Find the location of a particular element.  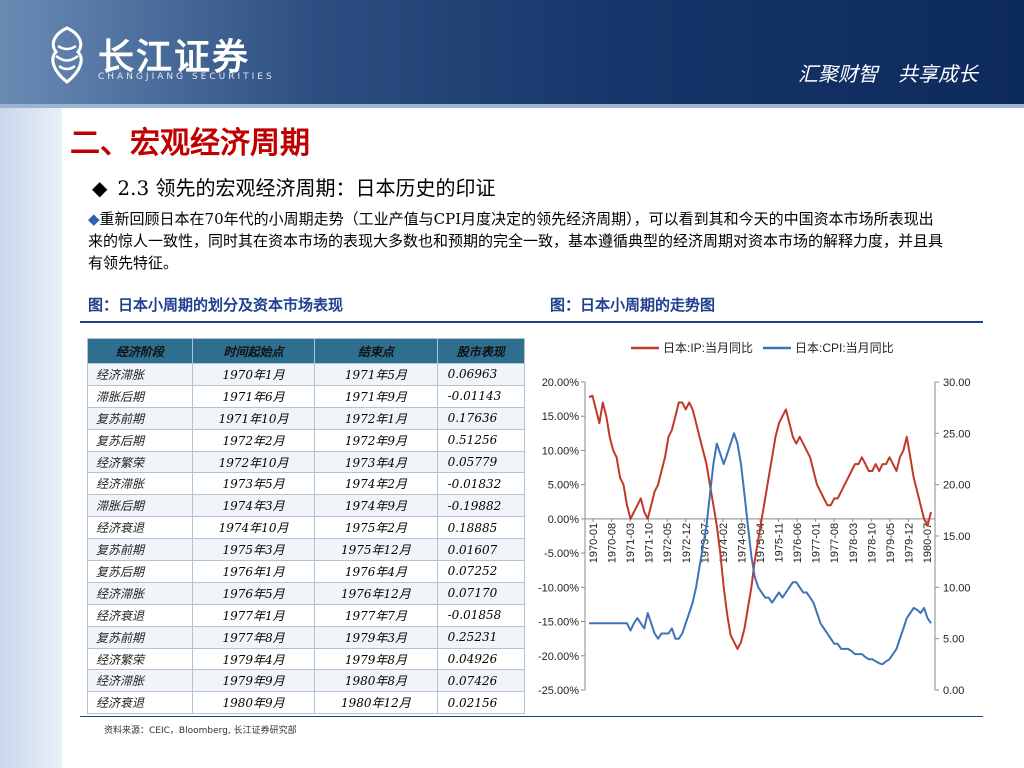

start-cell: 1974年3月 is located at coordinates (253, 506).